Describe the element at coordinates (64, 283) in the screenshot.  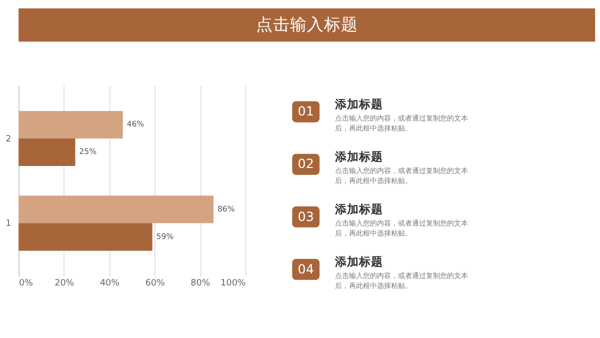
I see `x-tick-label: 20%` at that location.